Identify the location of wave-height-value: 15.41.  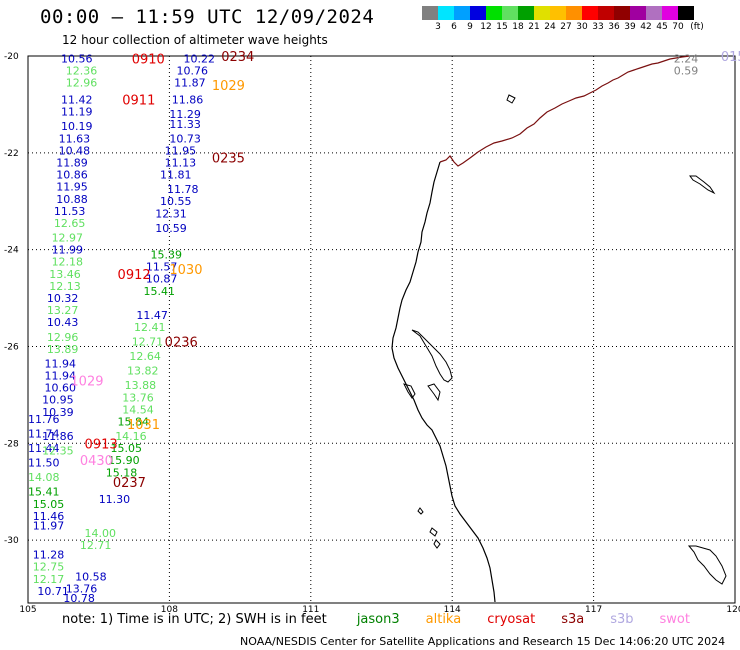
(159, 291).